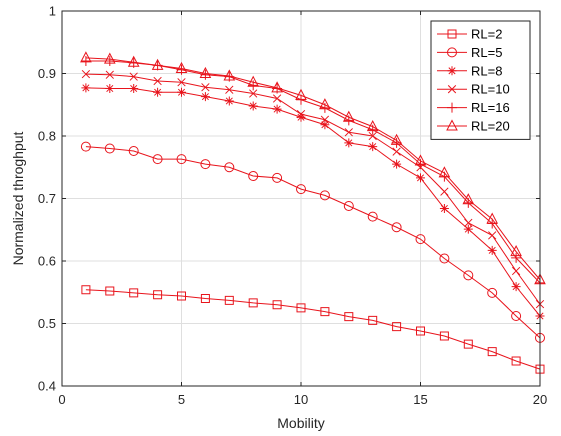 The height and width of the screenshot is (436, 561). I want to click on legend-box, so click(480, 80).